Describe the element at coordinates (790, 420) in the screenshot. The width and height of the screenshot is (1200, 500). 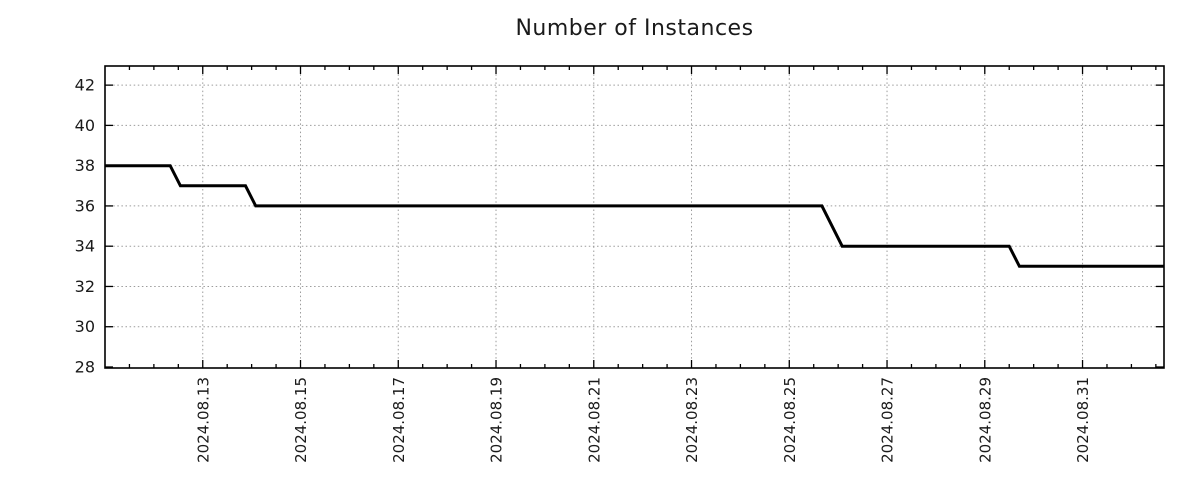
I see `x-tick-label: 2024.08.25` at that location.